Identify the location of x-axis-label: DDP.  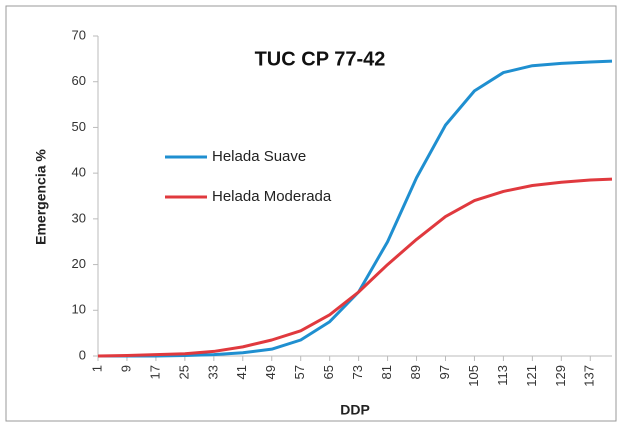
(355, 410).